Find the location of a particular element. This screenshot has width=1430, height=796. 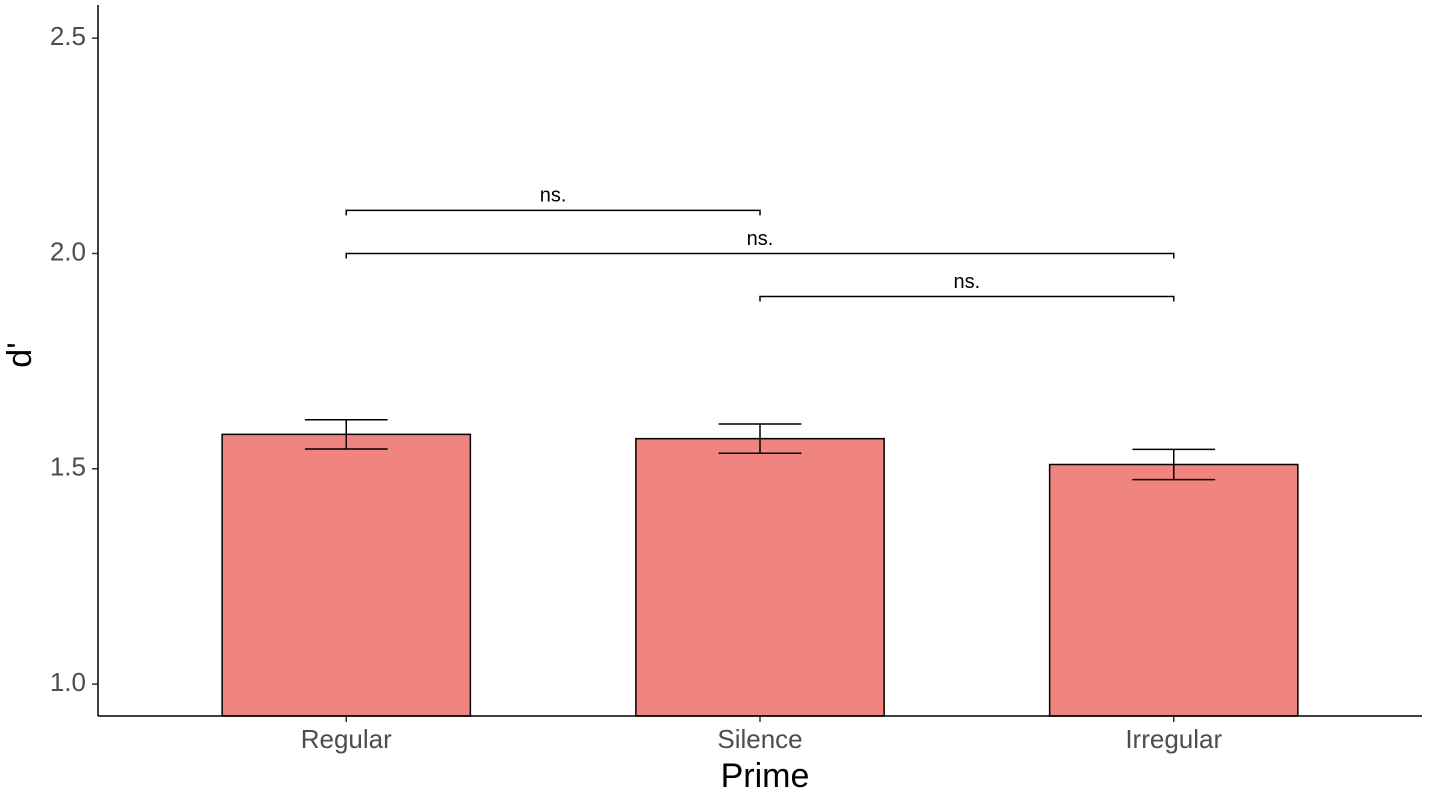

x-tick-label: Irregular is located at coordinates (1173, 739).